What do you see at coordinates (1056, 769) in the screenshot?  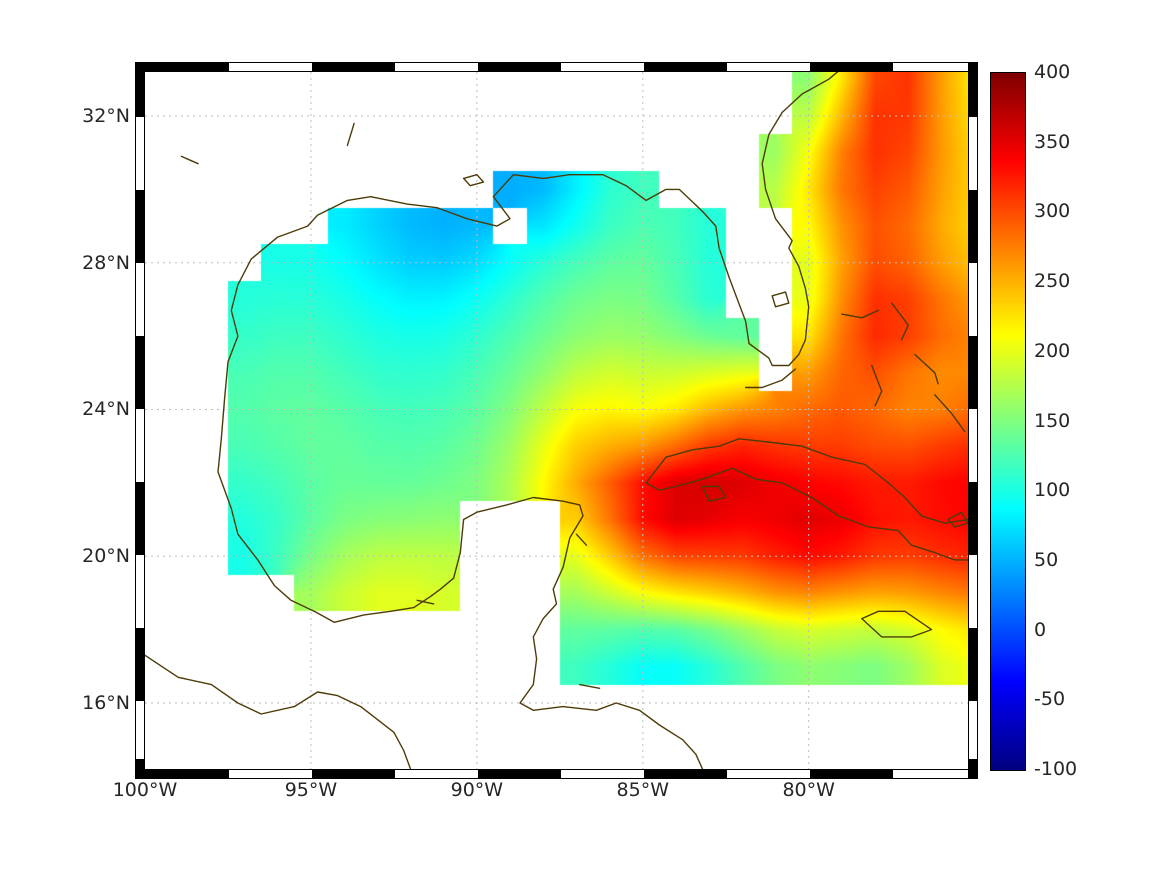 I see `colorbar-tick-label: -100` at bounding box center [1056, 769].